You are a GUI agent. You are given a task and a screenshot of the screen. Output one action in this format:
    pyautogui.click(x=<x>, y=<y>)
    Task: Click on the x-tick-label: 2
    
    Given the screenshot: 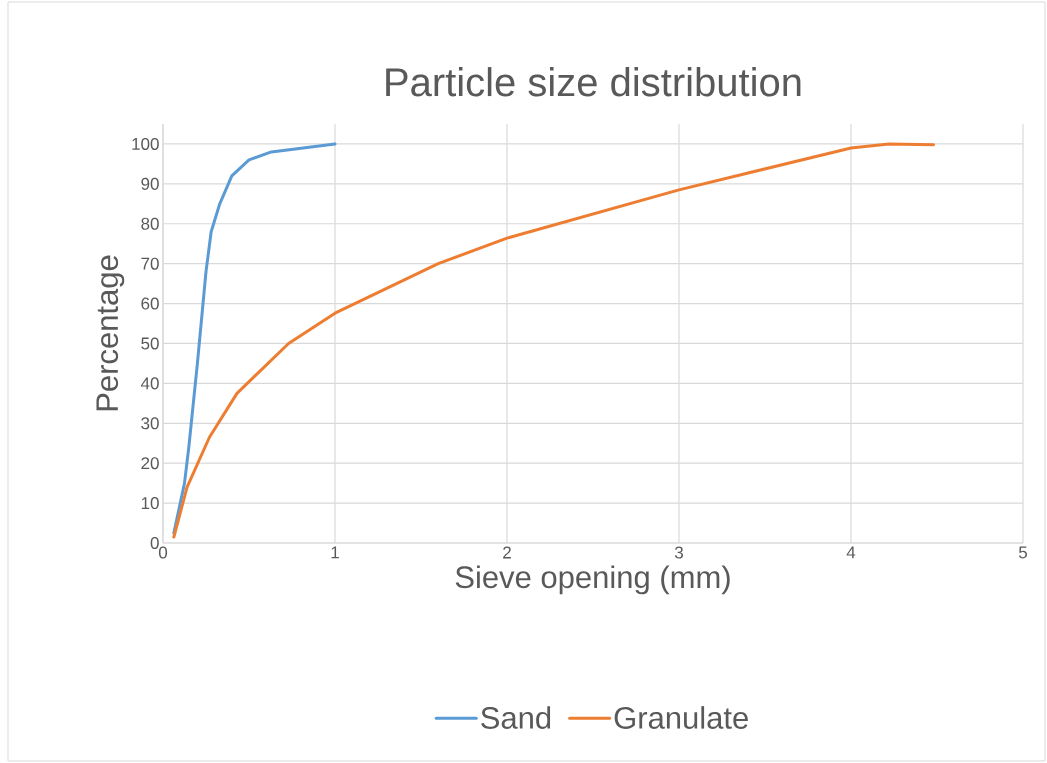 What is the action you would take?
    pyautogui.click(x=507, y=552)
    